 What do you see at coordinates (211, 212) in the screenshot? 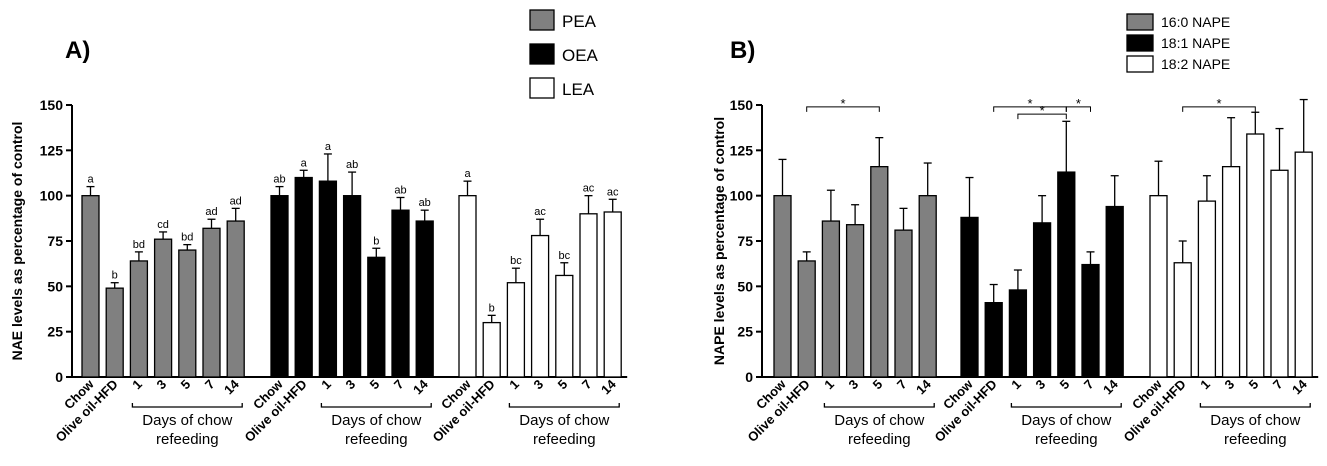
I see `significance-letter: ad` at bounding box center [211, 212].